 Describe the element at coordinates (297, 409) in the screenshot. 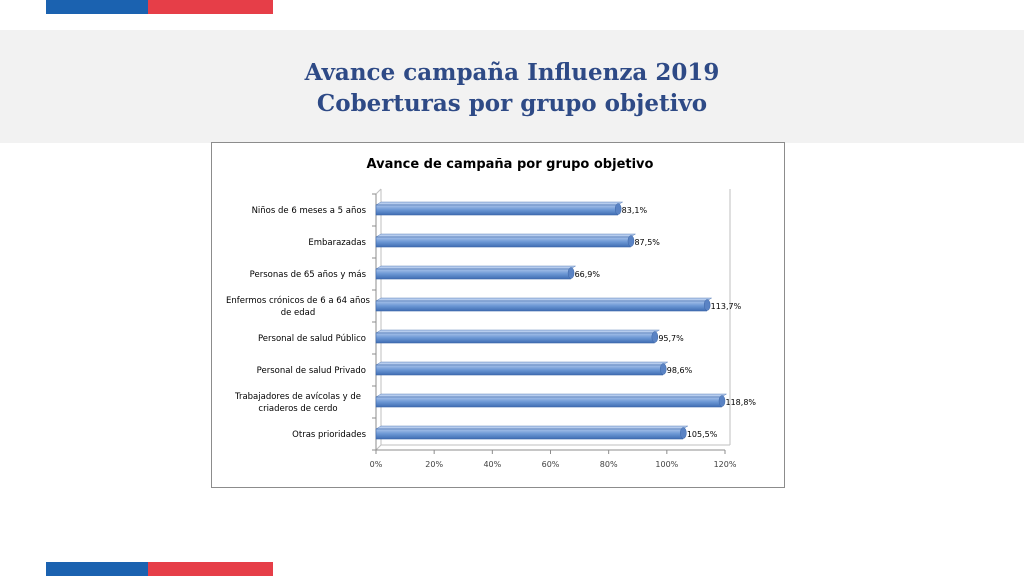

I see `category-label-line: criaderos de cerdo` at that location.